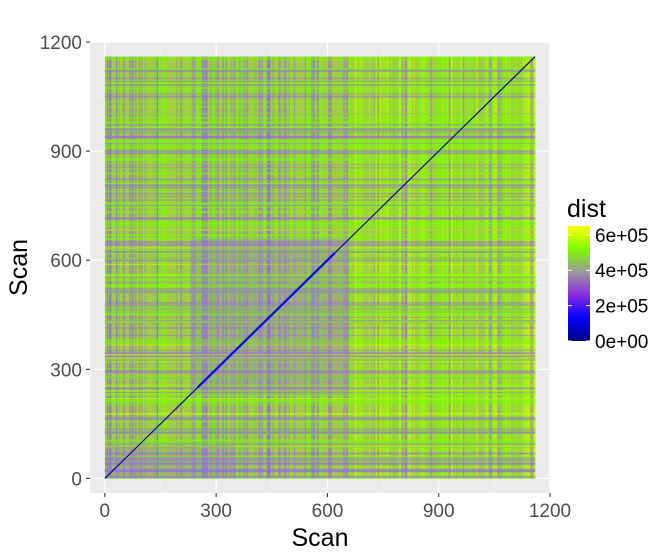 The image size is (672, 554). Describe the element at coordinates (66, 152) in the screenshot. I see `y-tick-label: 900` at that location.